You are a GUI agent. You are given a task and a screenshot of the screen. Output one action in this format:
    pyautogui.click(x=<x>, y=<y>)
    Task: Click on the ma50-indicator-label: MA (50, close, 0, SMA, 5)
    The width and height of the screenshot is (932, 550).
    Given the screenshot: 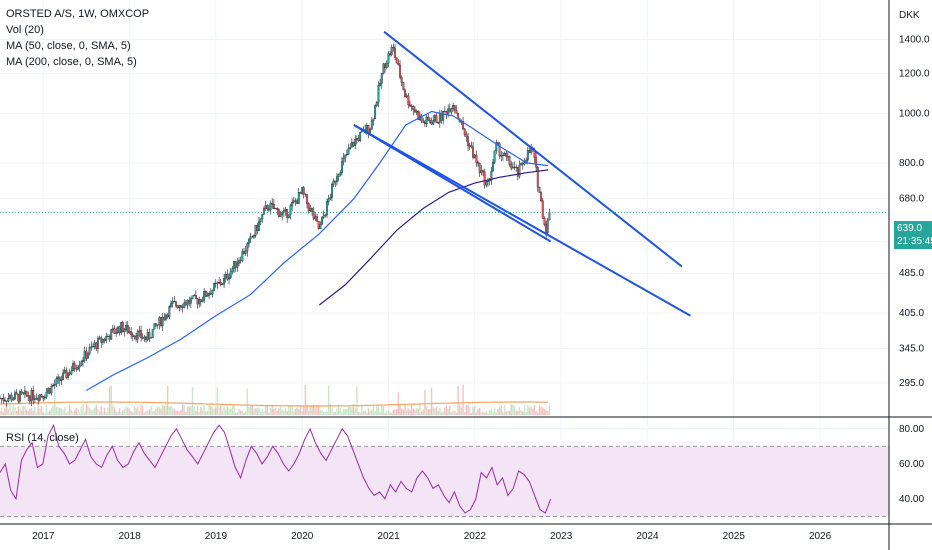 What is the action you would take?
    pyautogui.click(x=68, y=46)
    